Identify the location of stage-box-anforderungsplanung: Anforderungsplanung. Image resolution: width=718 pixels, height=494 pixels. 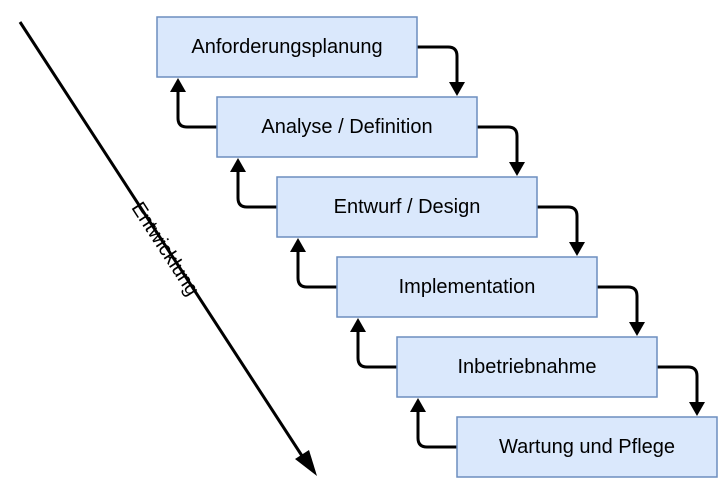
(287, 47).